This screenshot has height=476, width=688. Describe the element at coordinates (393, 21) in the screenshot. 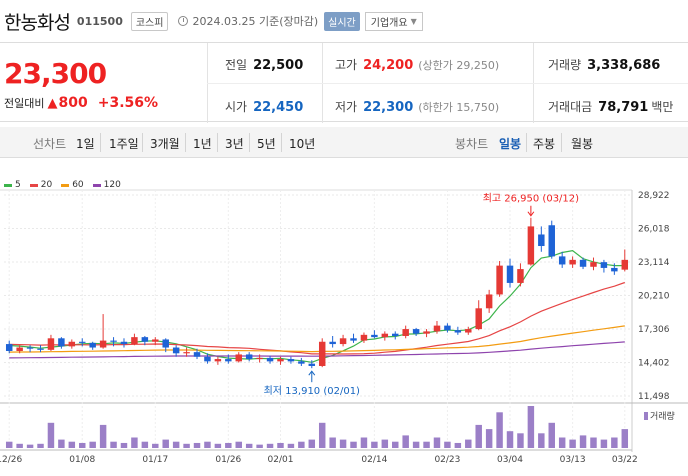

I see `company-overview-dropdown: 기업개요 ▼` at that location.